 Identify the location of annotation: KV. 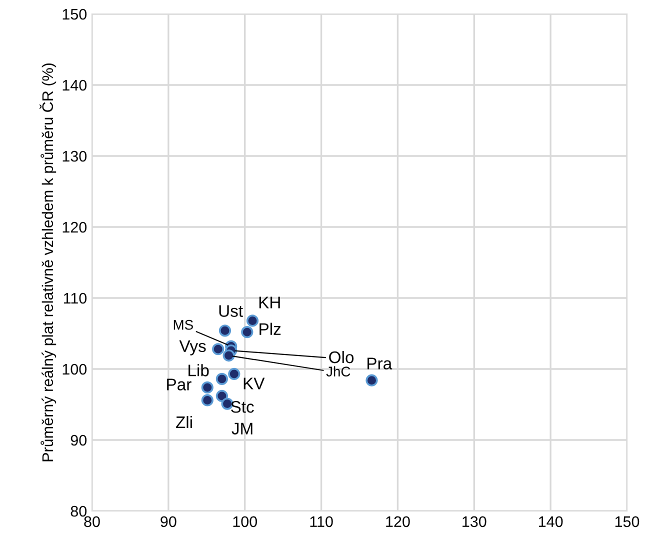
(254, 384).